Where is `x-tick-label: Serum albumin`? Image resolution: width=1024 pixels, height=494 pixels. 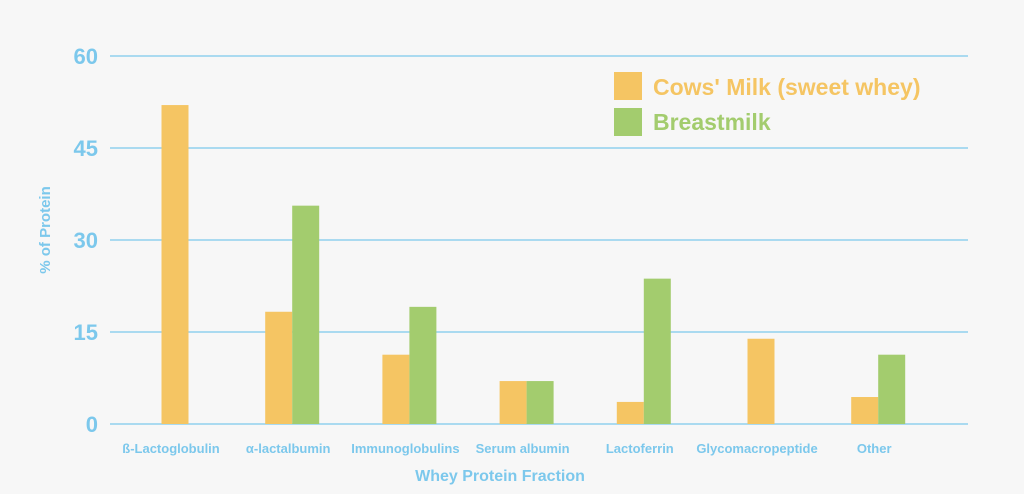 x-tick-label: Serum albumin is located at coordinates (523, 448).